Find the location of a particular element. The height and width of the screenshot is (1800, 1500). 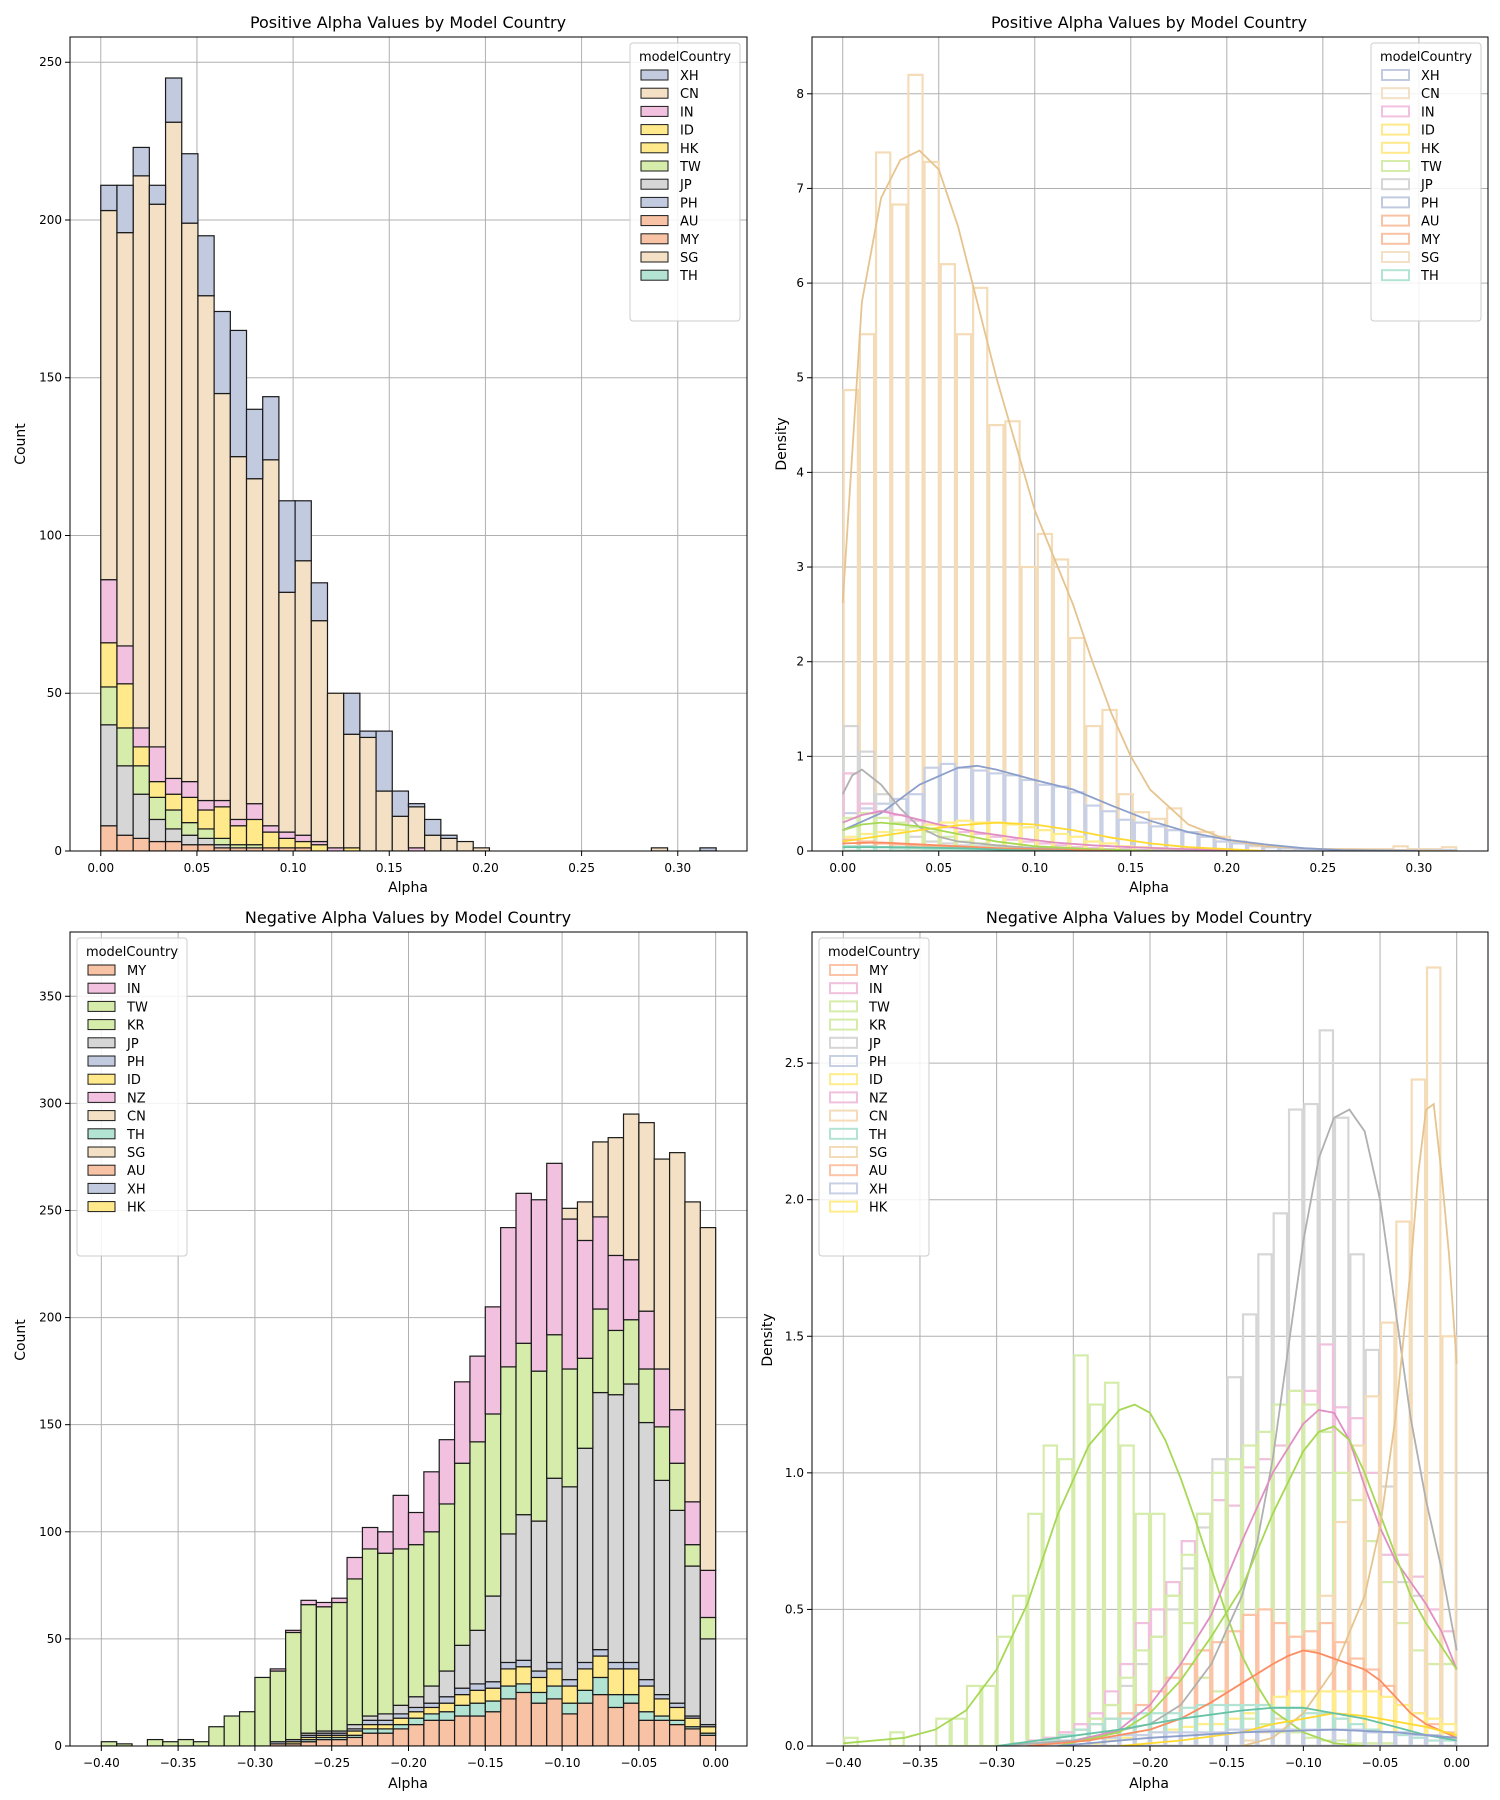

y-tick-label: 0 is located at coordinates (58, 1746).